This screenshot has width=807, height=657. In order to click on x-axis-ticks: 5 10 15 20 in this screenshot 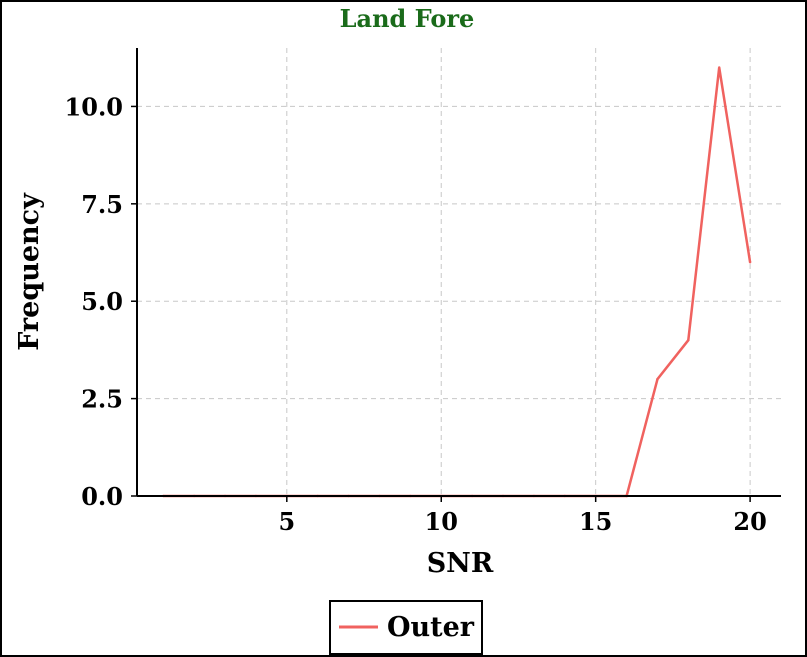, I will do `click(522, 516)`.